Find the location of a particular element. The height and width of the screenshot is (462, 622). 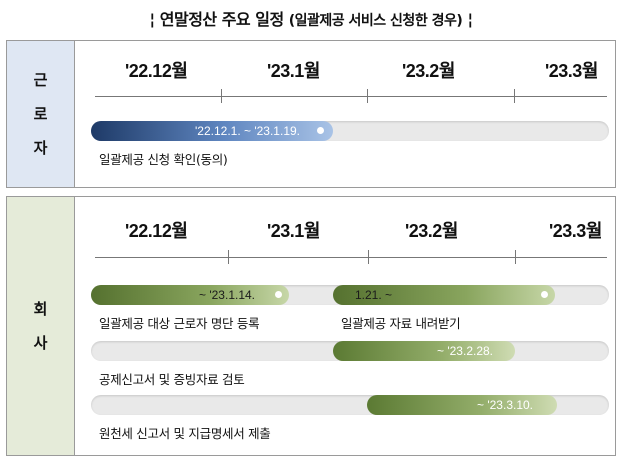

worker-label-char: 로 is located at coordinates (40, 114).